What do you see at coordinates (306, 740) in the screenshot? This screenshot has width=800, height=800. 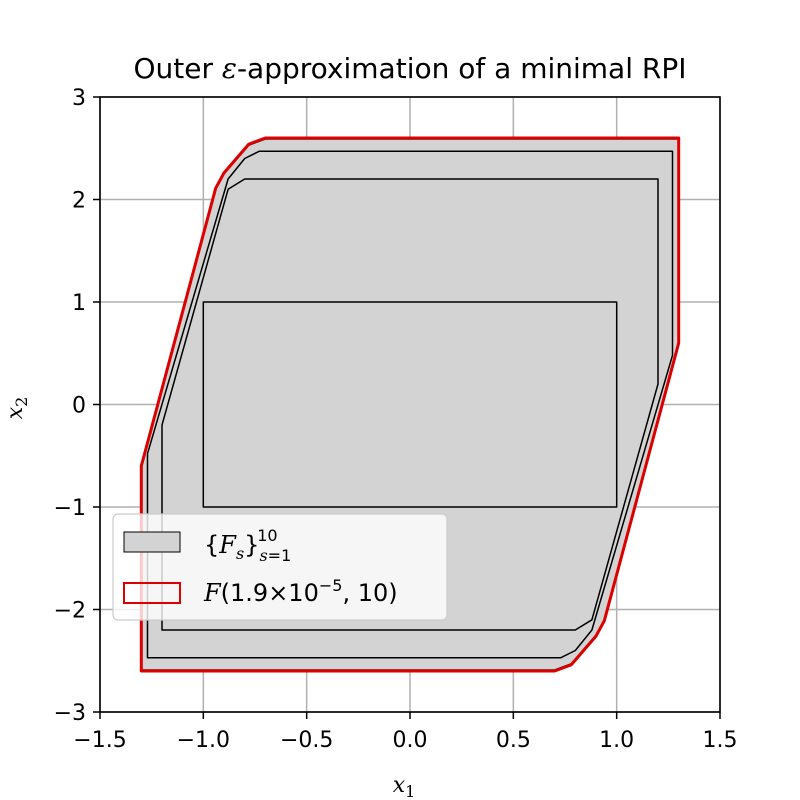 I see `x-tick-label-2: −0.5` at bounding box center [306, 740].